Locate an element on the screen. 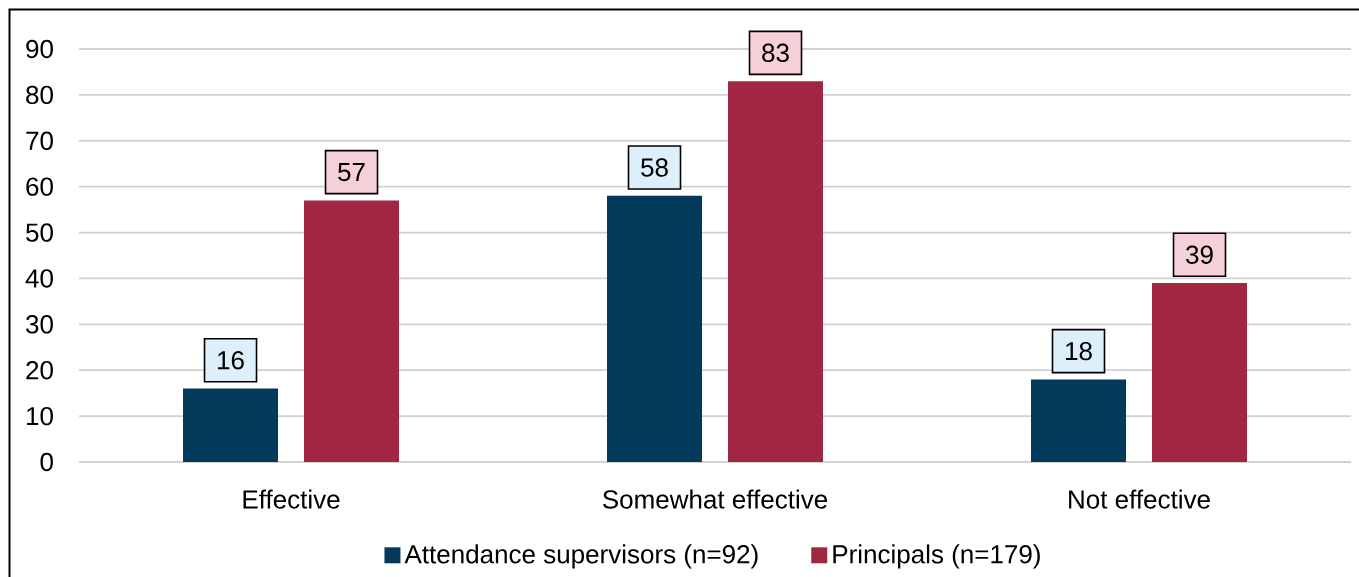  x-tick-label: Somewhat effective is located at coordinates (715, 499).